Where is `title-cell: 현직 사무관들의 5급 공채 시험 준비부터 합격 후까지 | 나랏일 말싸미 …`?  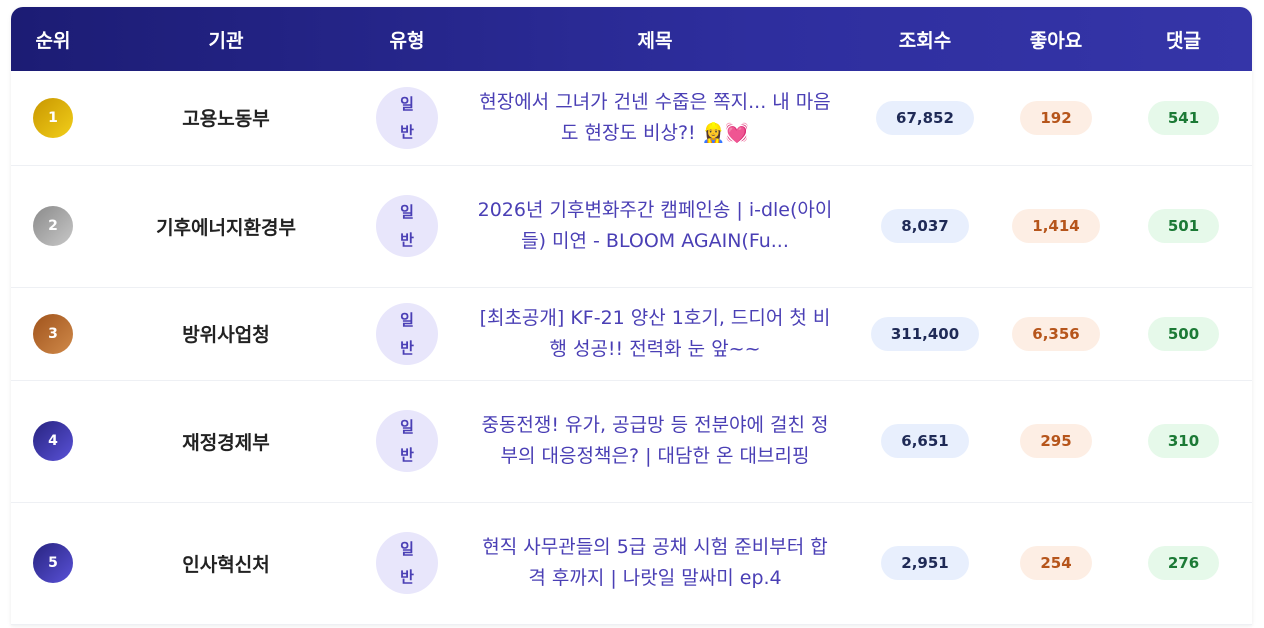 title-cell: 현직 사무관들의 5급 공채 시험 준비부터 합격 후까지 | 나랏일 말싸미 … is located at coordinates (655, 563).